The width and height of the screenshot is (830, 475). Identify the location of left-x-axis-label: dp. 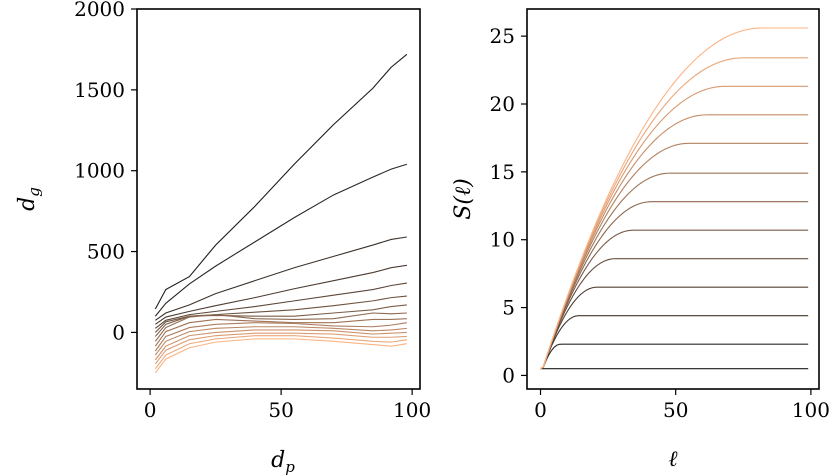
(283, 461).